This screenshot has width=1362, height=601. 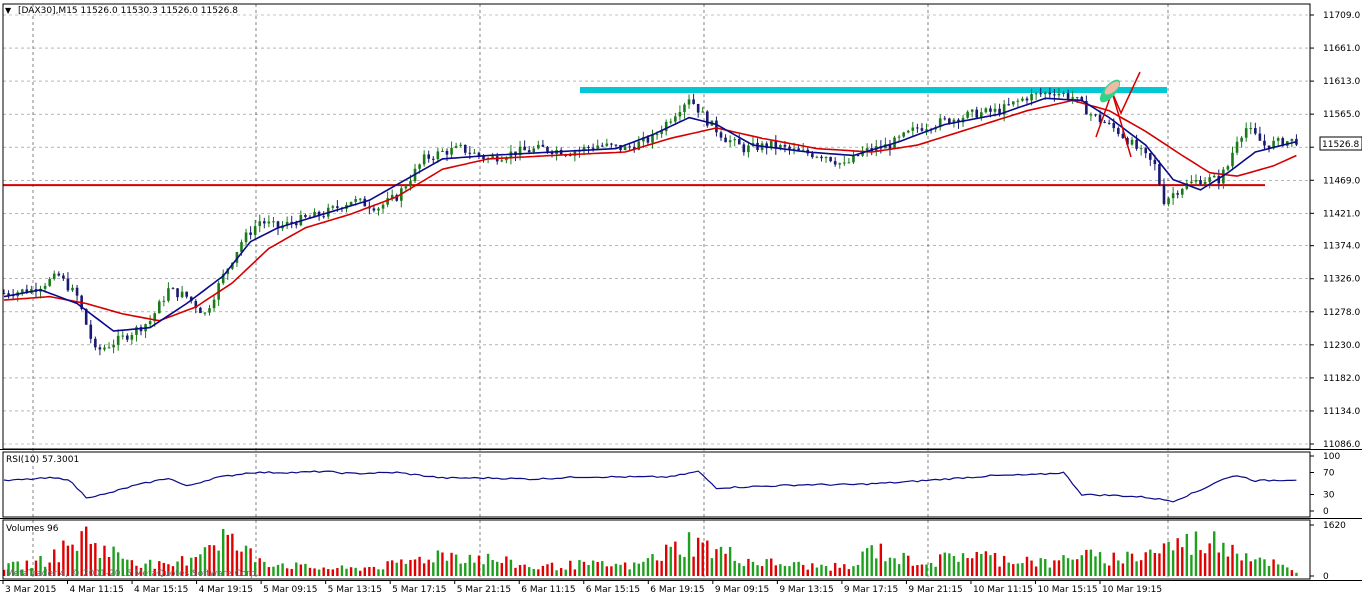 What do you see at coordinates (1118, 114) in the screenshot?
I see `drawn-objects` at bounding box center [1118, 114].